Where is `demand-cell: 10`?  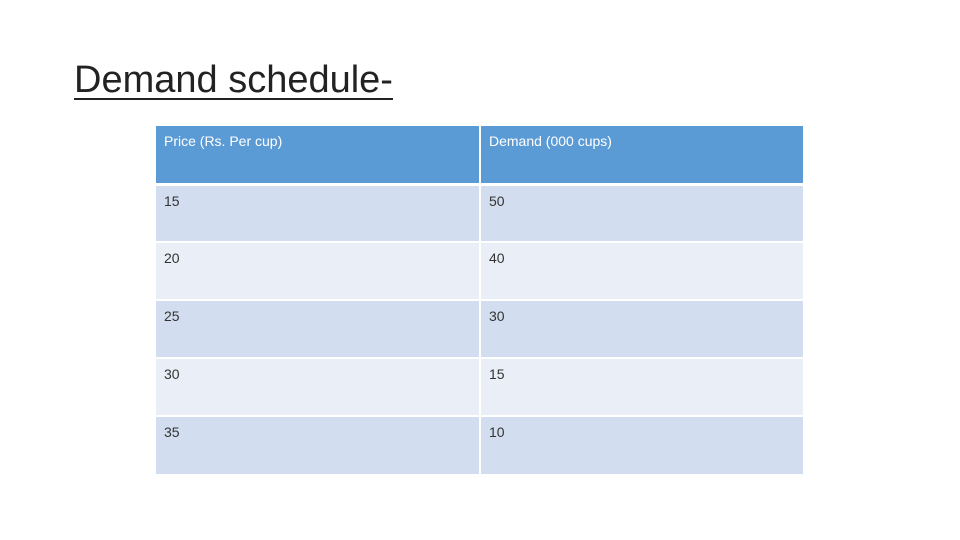 demand-cell: 10 is located at coordinates (641, 445).